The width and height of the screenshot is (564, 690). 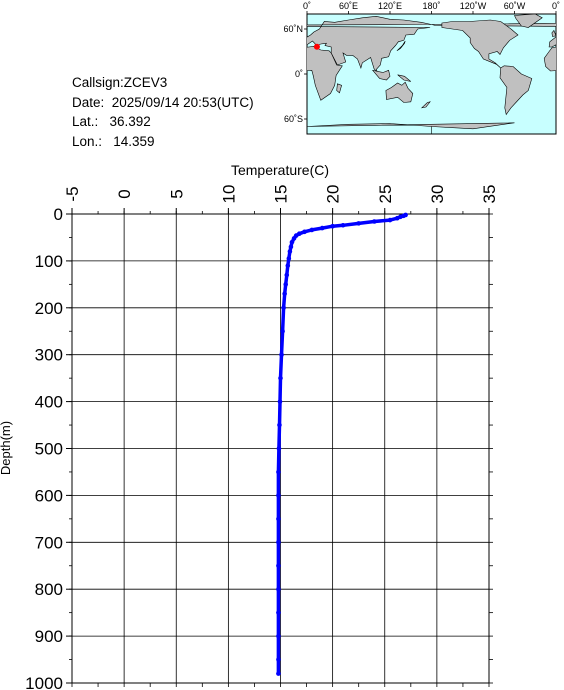 I want to click on x-tick-label: 15, so click(x=281, y=194).